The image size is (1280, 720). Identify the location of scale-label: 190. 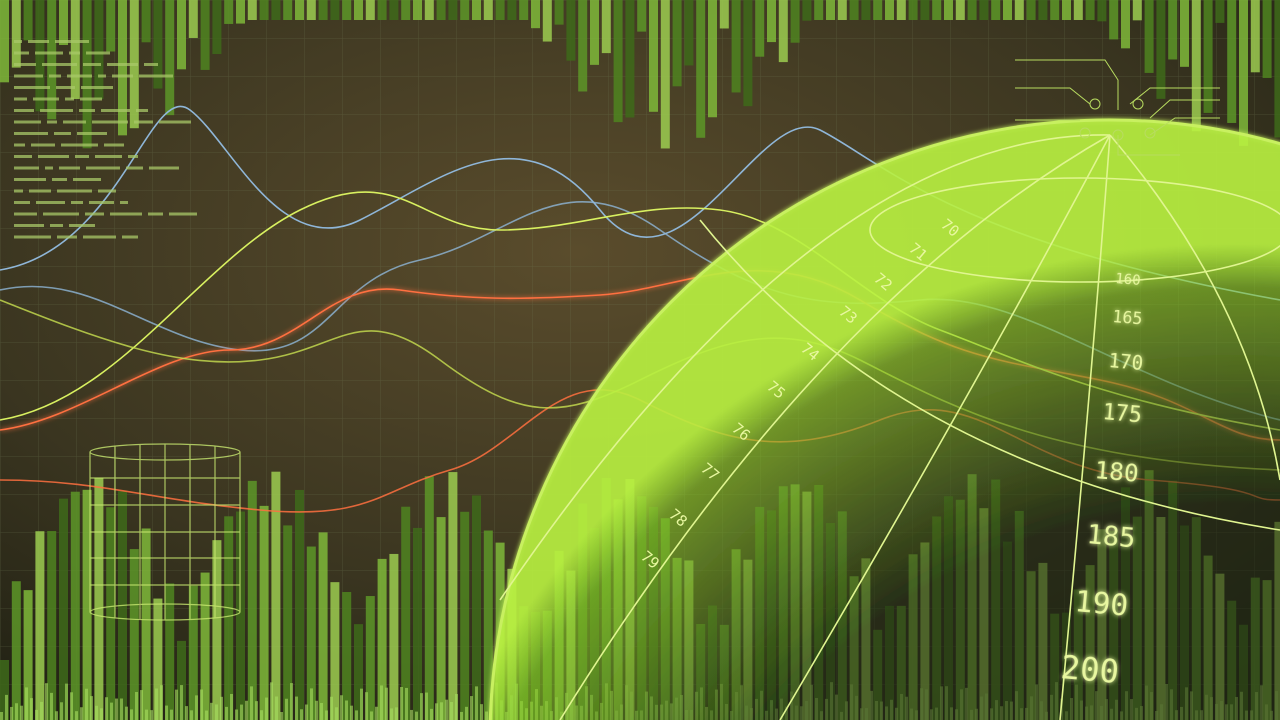
(1101, 603).